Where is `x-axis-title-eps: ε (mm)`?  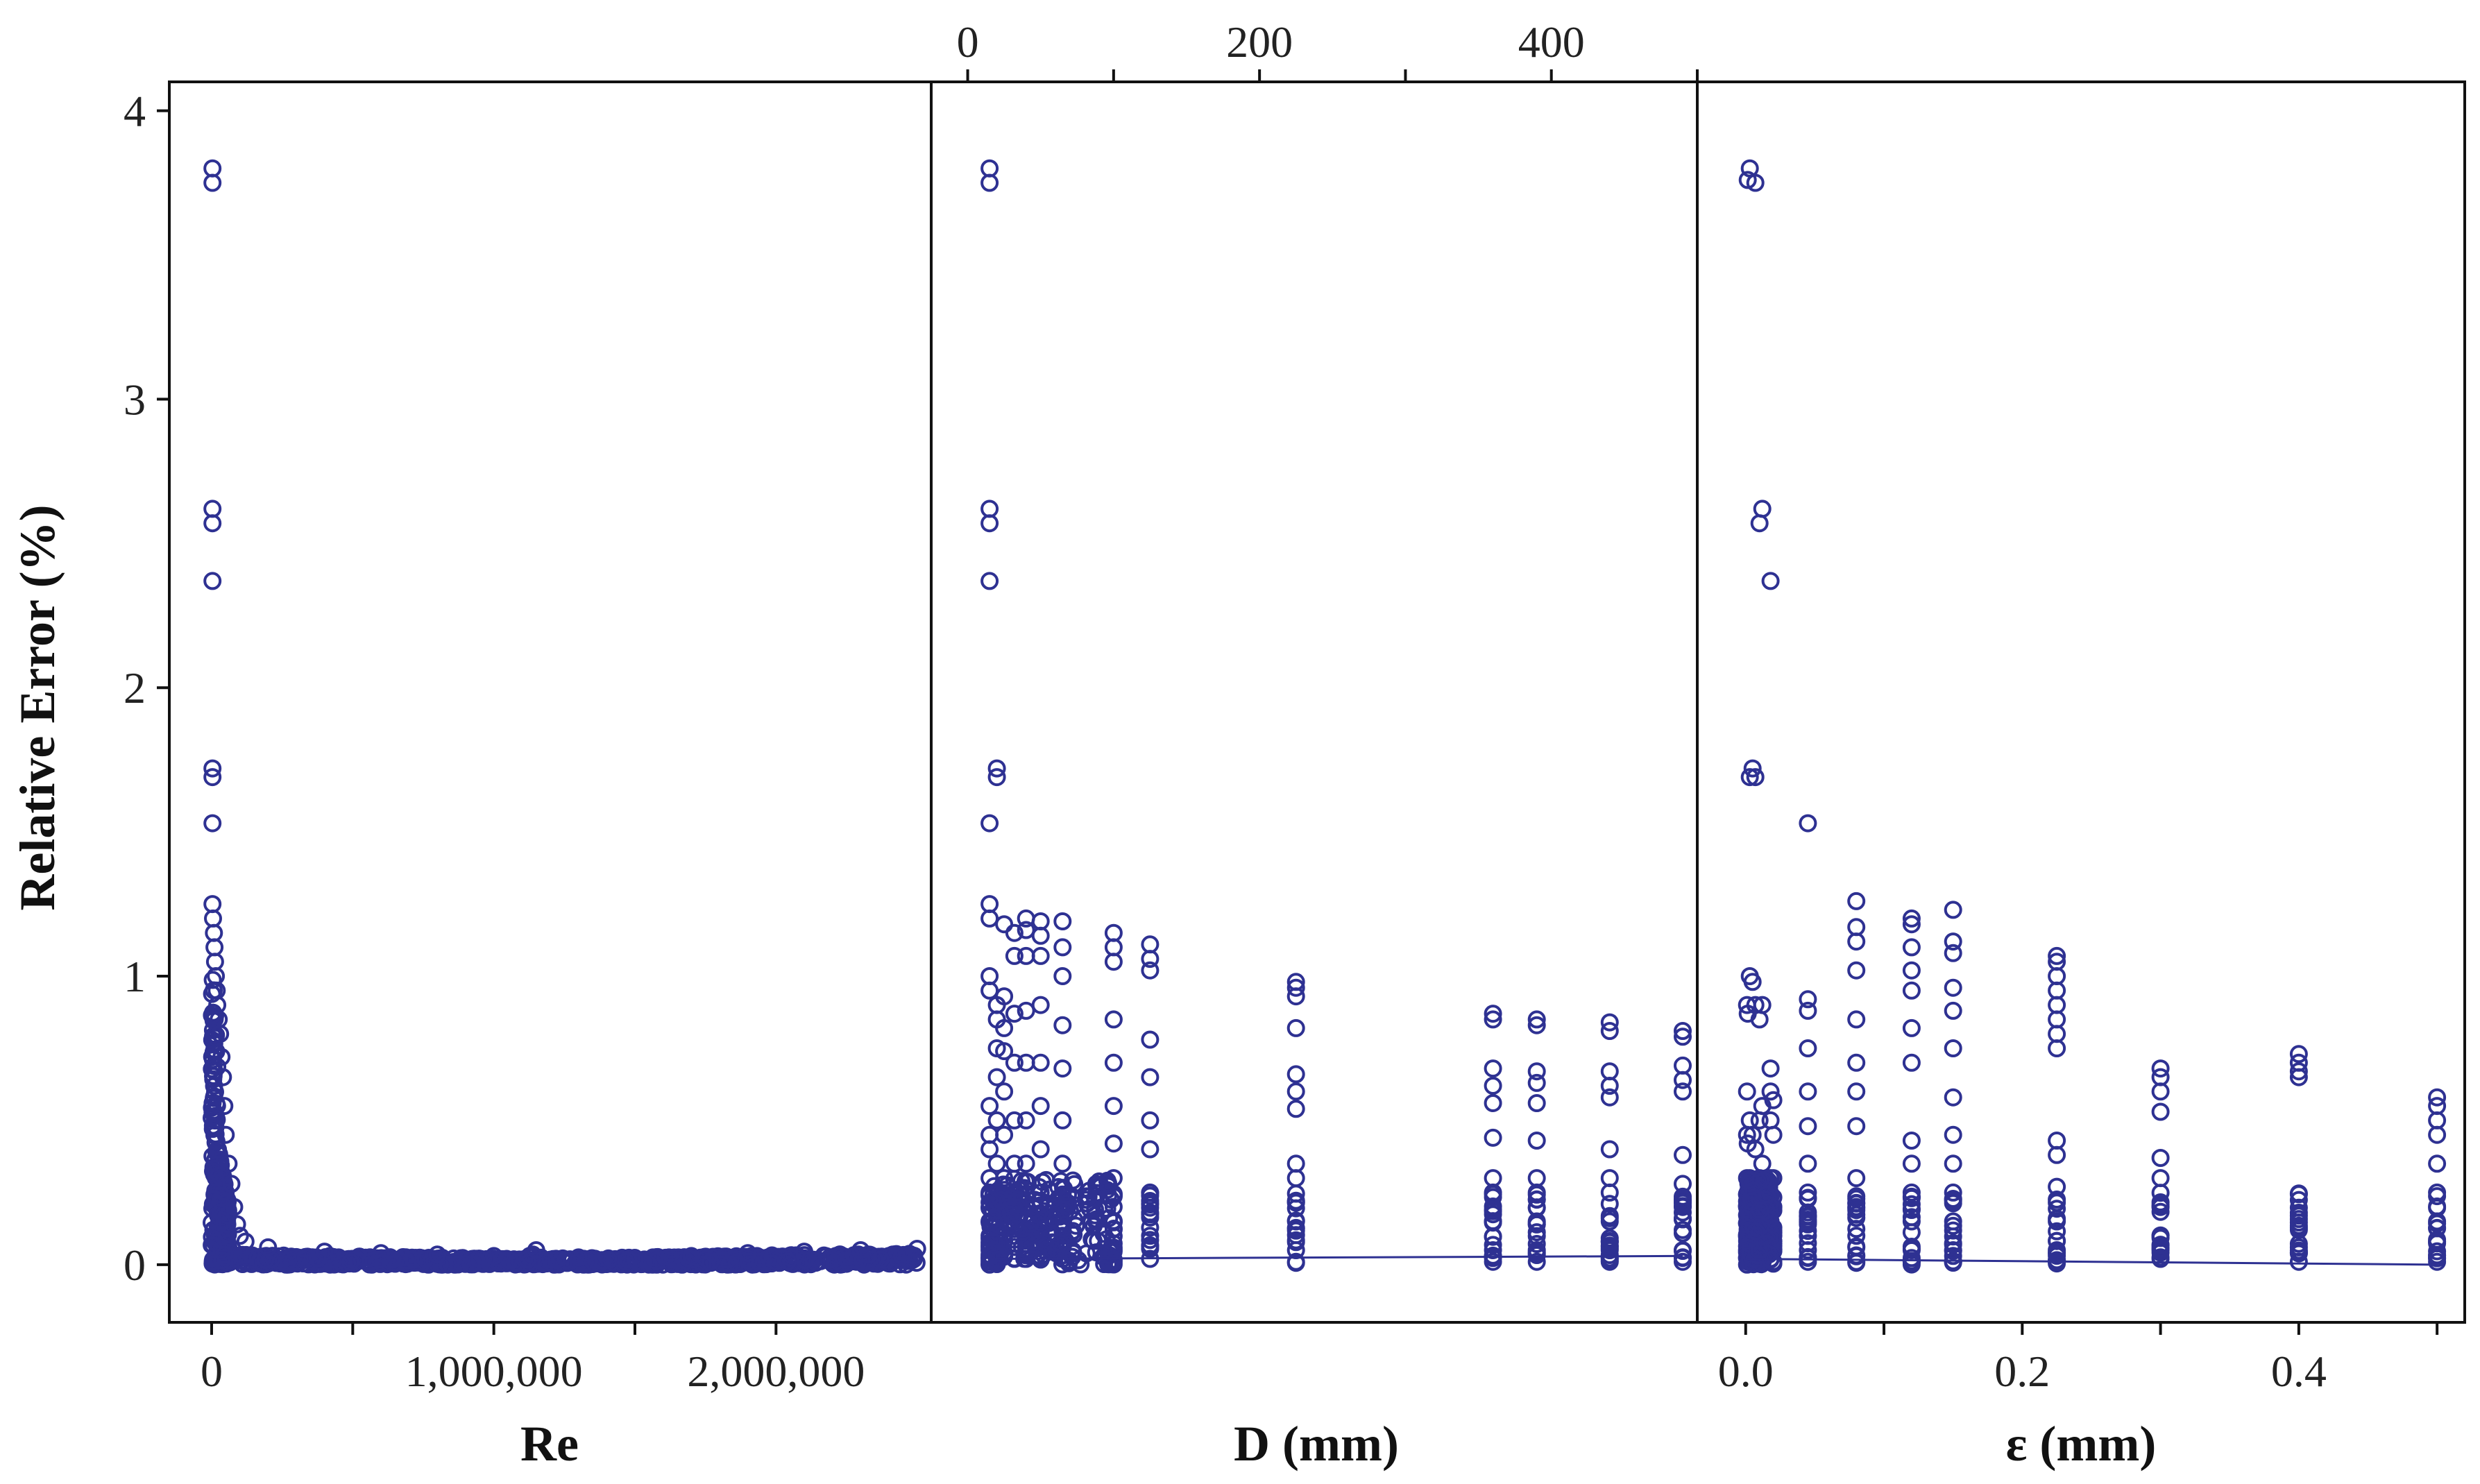 x-axis-title-eps: ε (mm) is located at coordinates (2081, 1444).